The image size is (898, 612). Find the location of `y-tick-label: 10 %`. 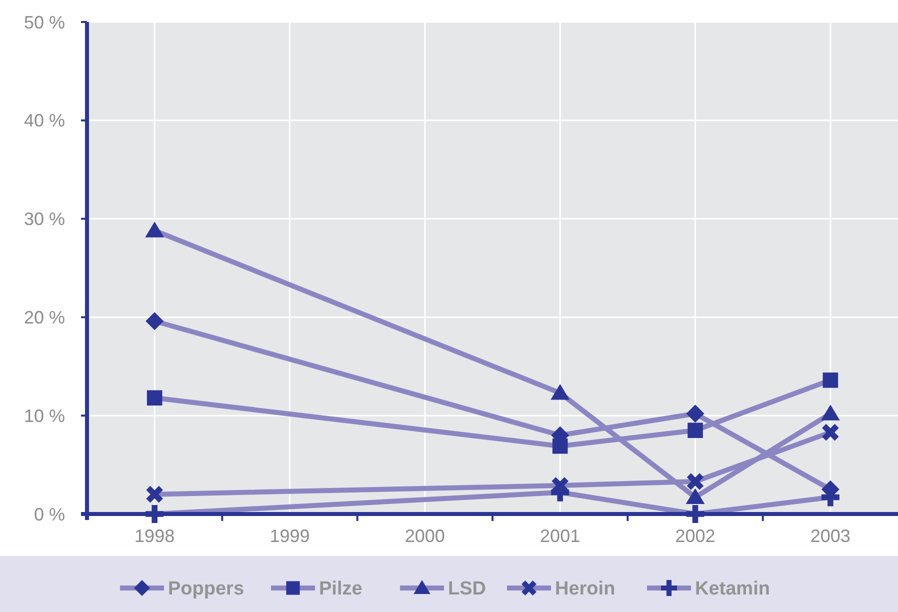

y-tick-label: 10 % is located at coordinates (44, 416).